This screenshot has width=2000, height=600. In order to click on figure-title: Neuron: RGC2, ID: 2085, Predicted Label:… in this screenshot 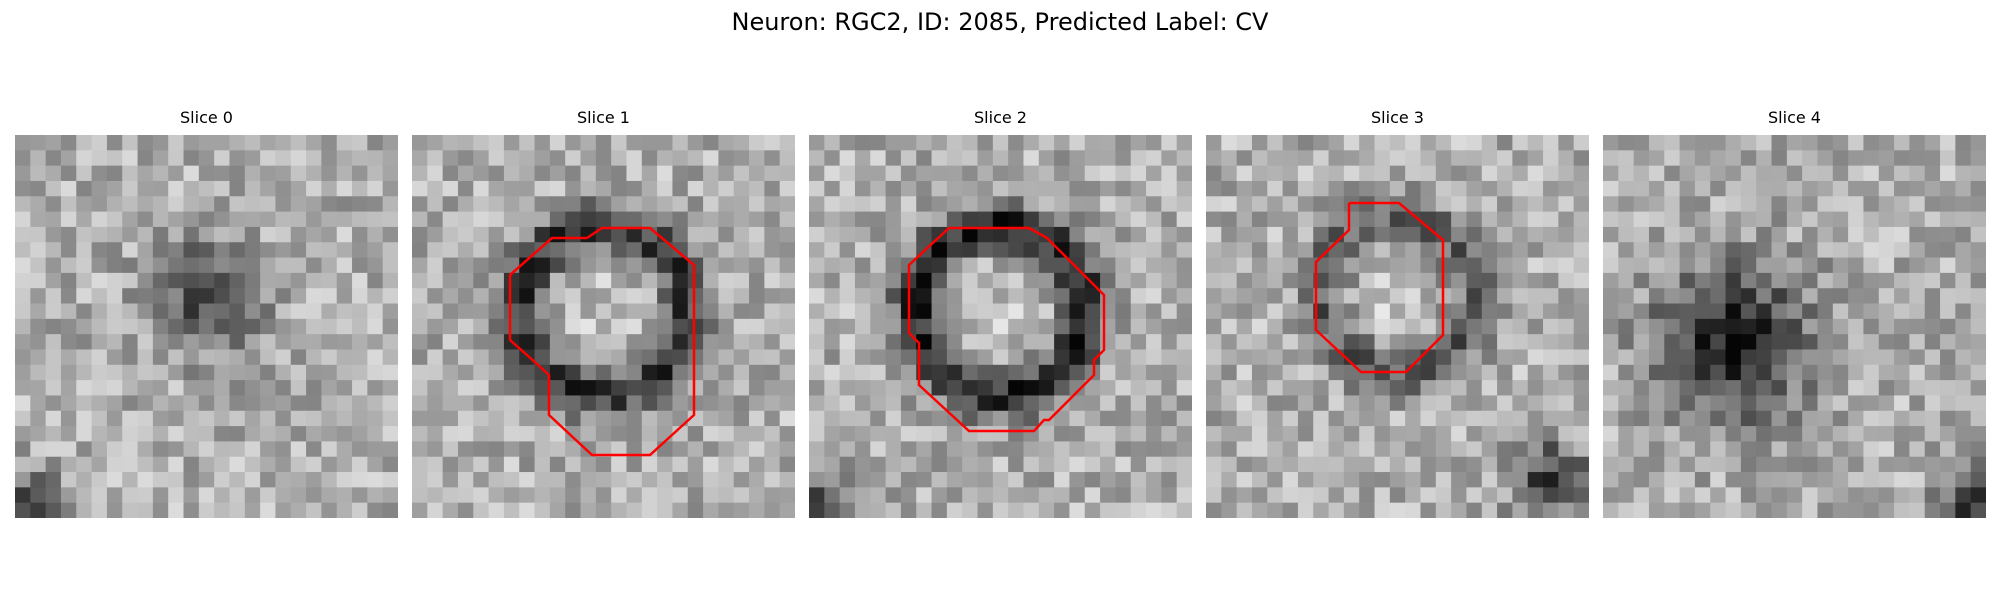, I will do `click(1000, 22)`.